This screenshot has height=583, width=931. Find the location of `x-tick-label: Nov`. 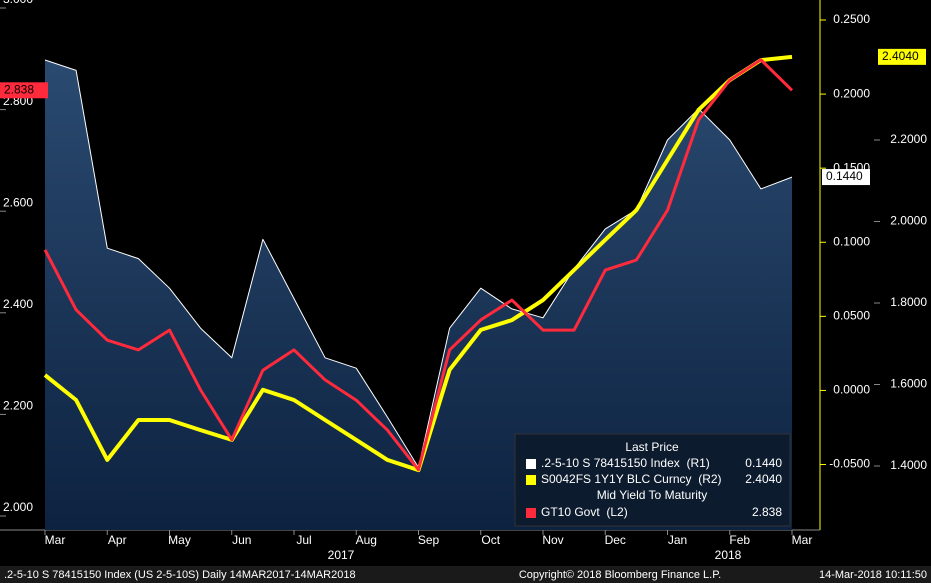

x-tick-label: Nov is located at coordinates (552, 540).